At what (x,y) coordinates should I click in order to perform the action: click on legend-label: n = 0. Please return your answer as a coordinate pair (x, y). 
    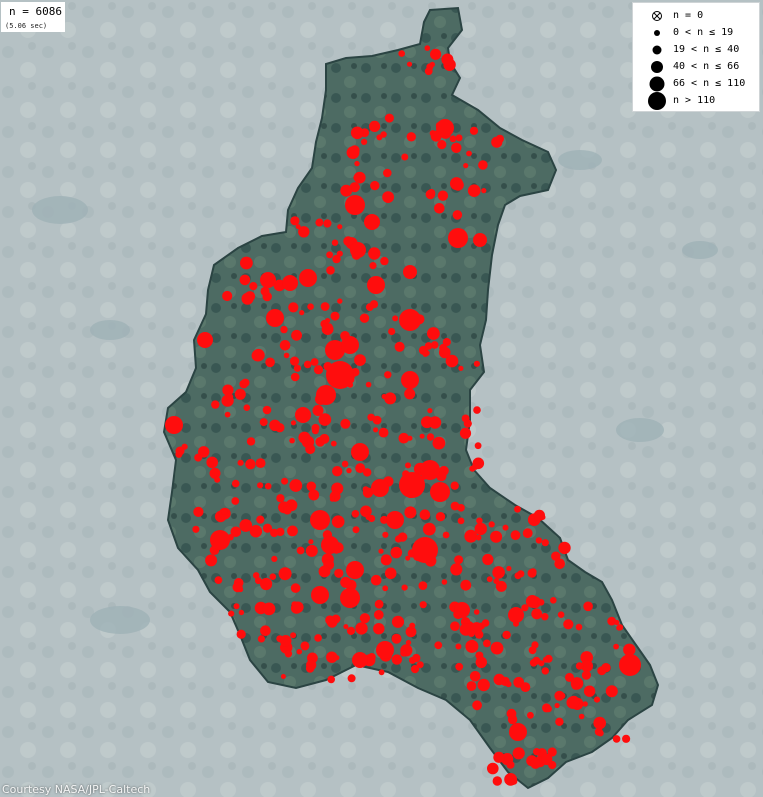
    Looking at the image, I should click on (688, 15).